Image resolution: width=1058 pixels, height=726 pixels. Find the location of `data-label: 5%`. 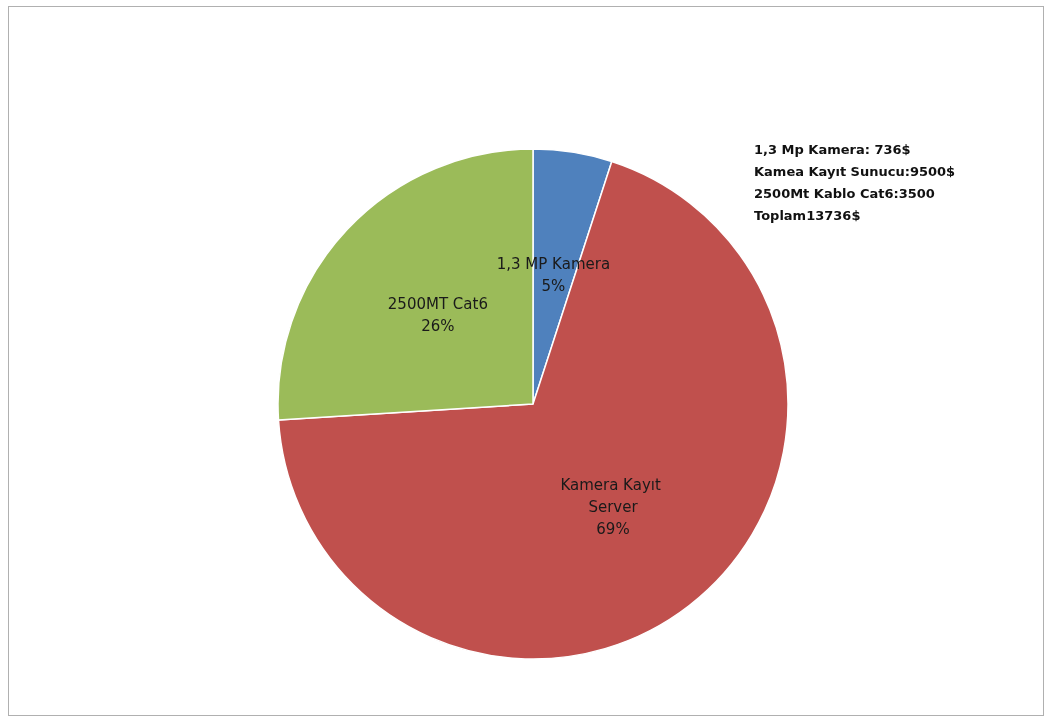

data-label: 5% is located at coordinates (553, 286).